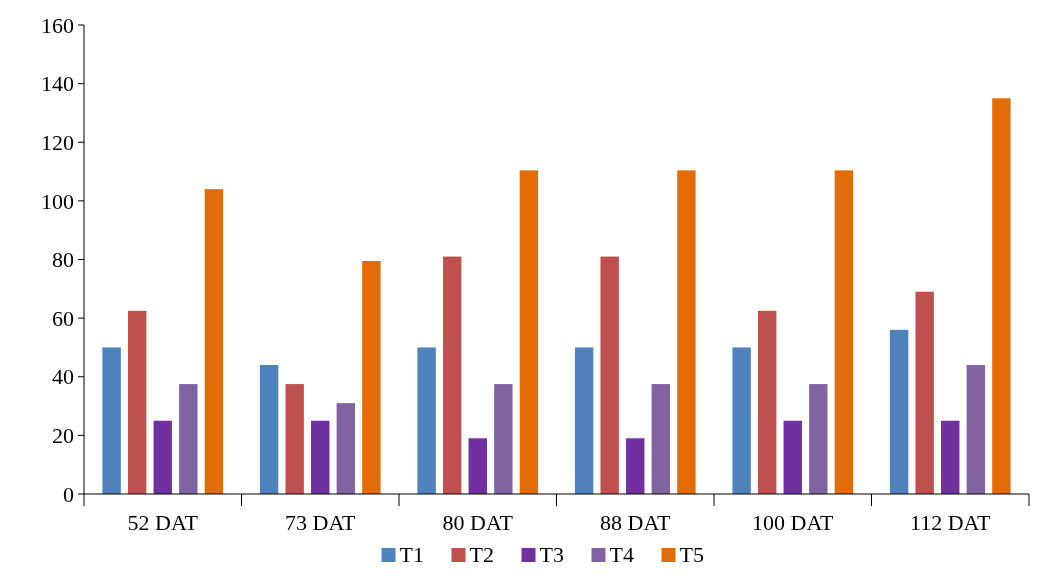 The width and height of the screenshot is (1041, 580). What do you see at coordinates (57, 25) in the screenshot?
I see `y-tick-label: 160` at bounding box center [57, 25].